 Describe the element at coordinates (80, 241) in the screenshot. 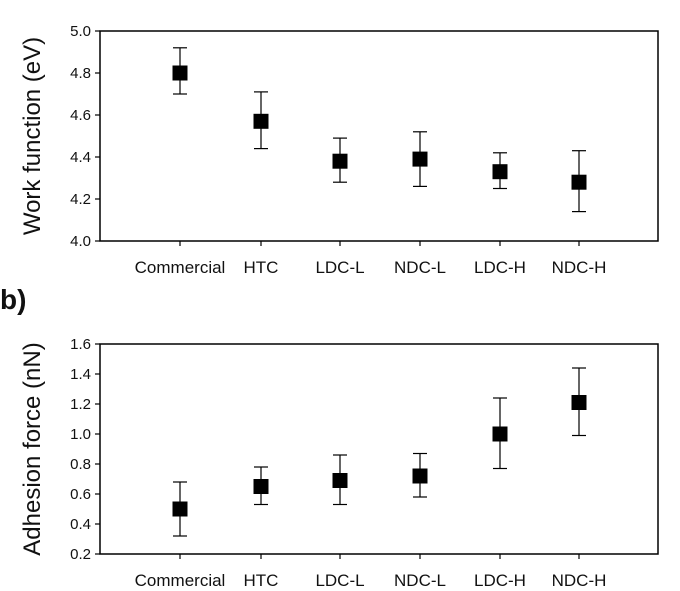

I see `y-tick-label: 4.0` at that location.